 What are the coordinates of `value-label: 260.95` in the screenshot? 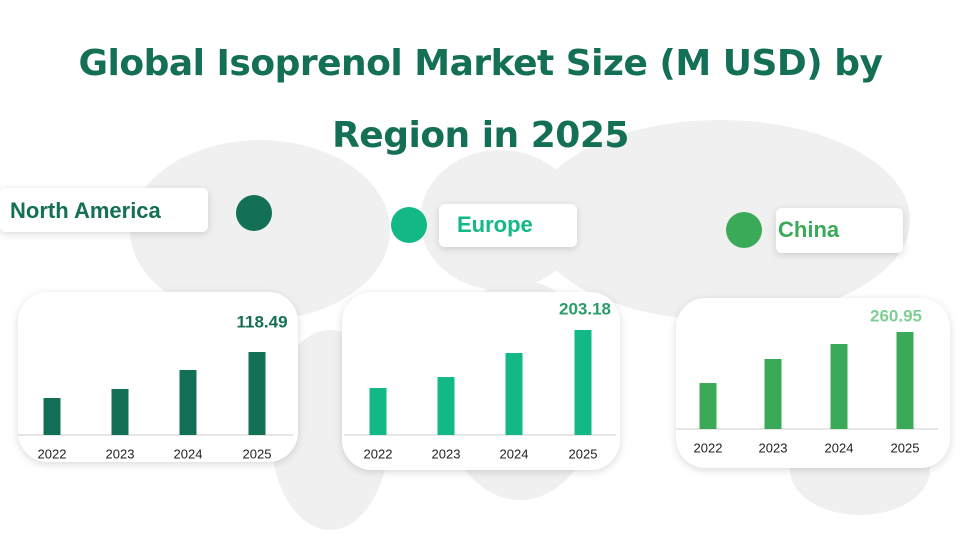 It's located at (896, 315).